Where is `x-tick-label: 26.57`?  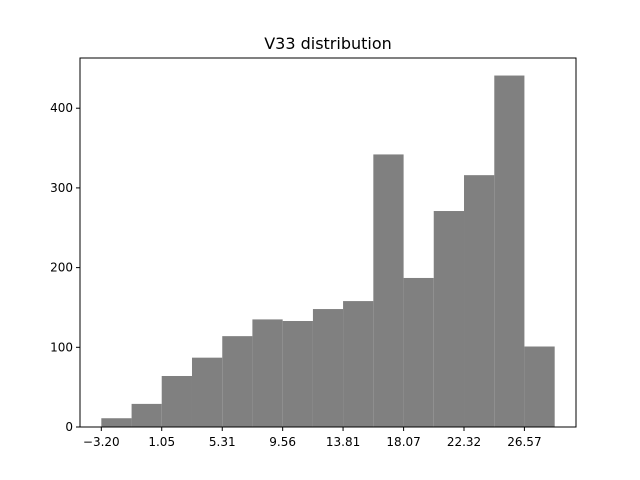
x-tick-label: 26.57 is located at coordinates (524, 442).